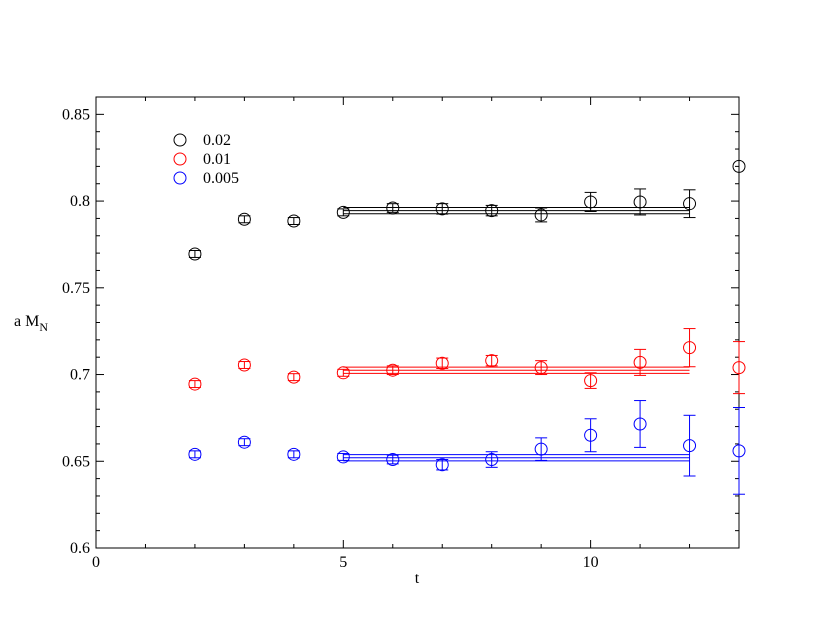  What do you see at coordinates (96, 562) in the screenshot?
I see `x-tick-label: 0` at bounding box center [96, 562].